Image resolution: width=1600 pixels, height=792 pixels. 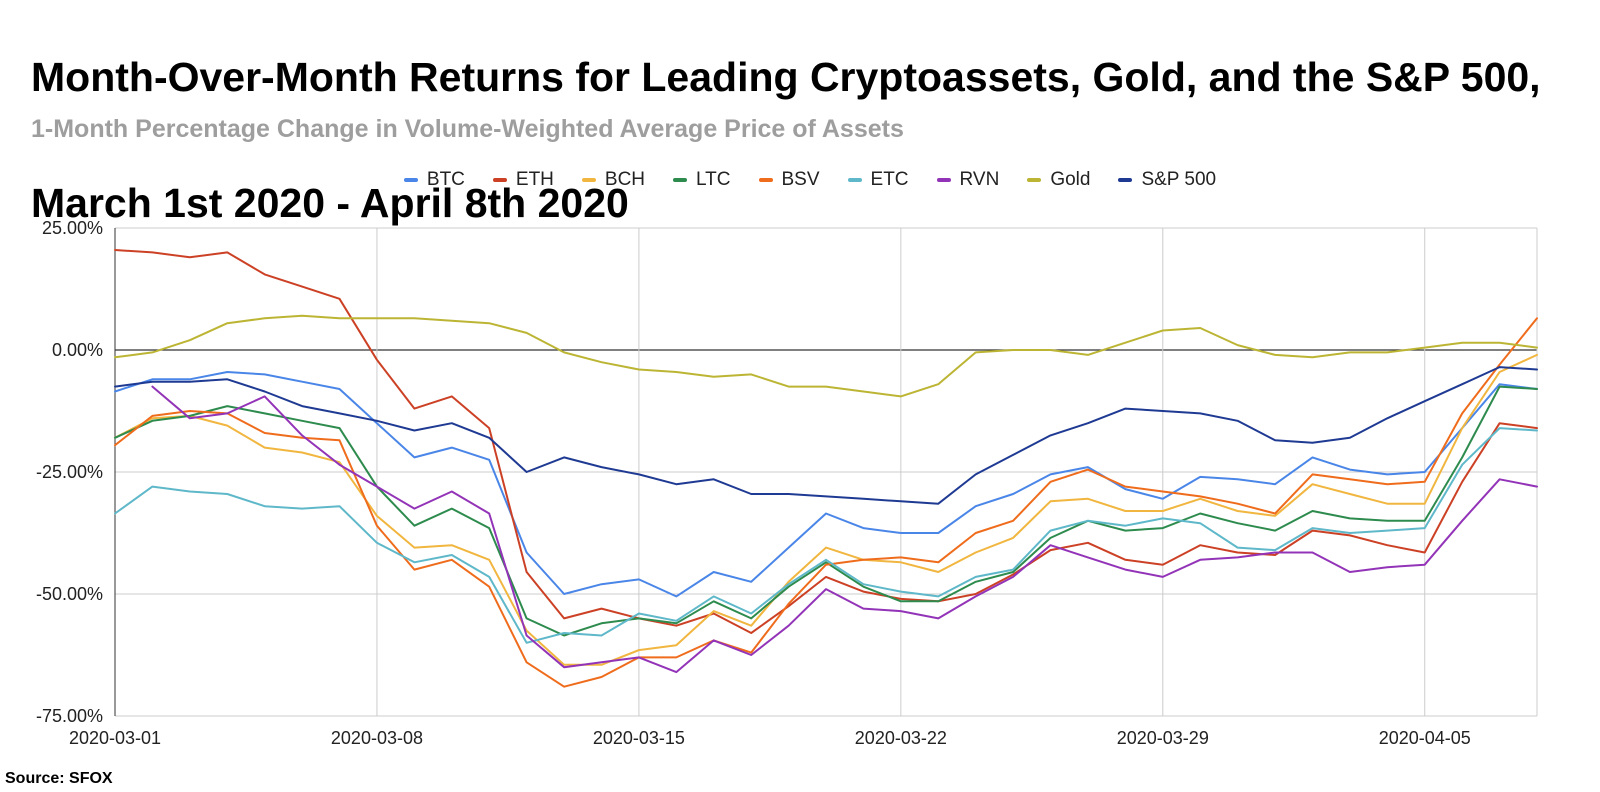 What do you see at coordinates (72, 228) in the screenshot?
I see `y-tick-label: 25.00%` at bounding box center [72, 228].